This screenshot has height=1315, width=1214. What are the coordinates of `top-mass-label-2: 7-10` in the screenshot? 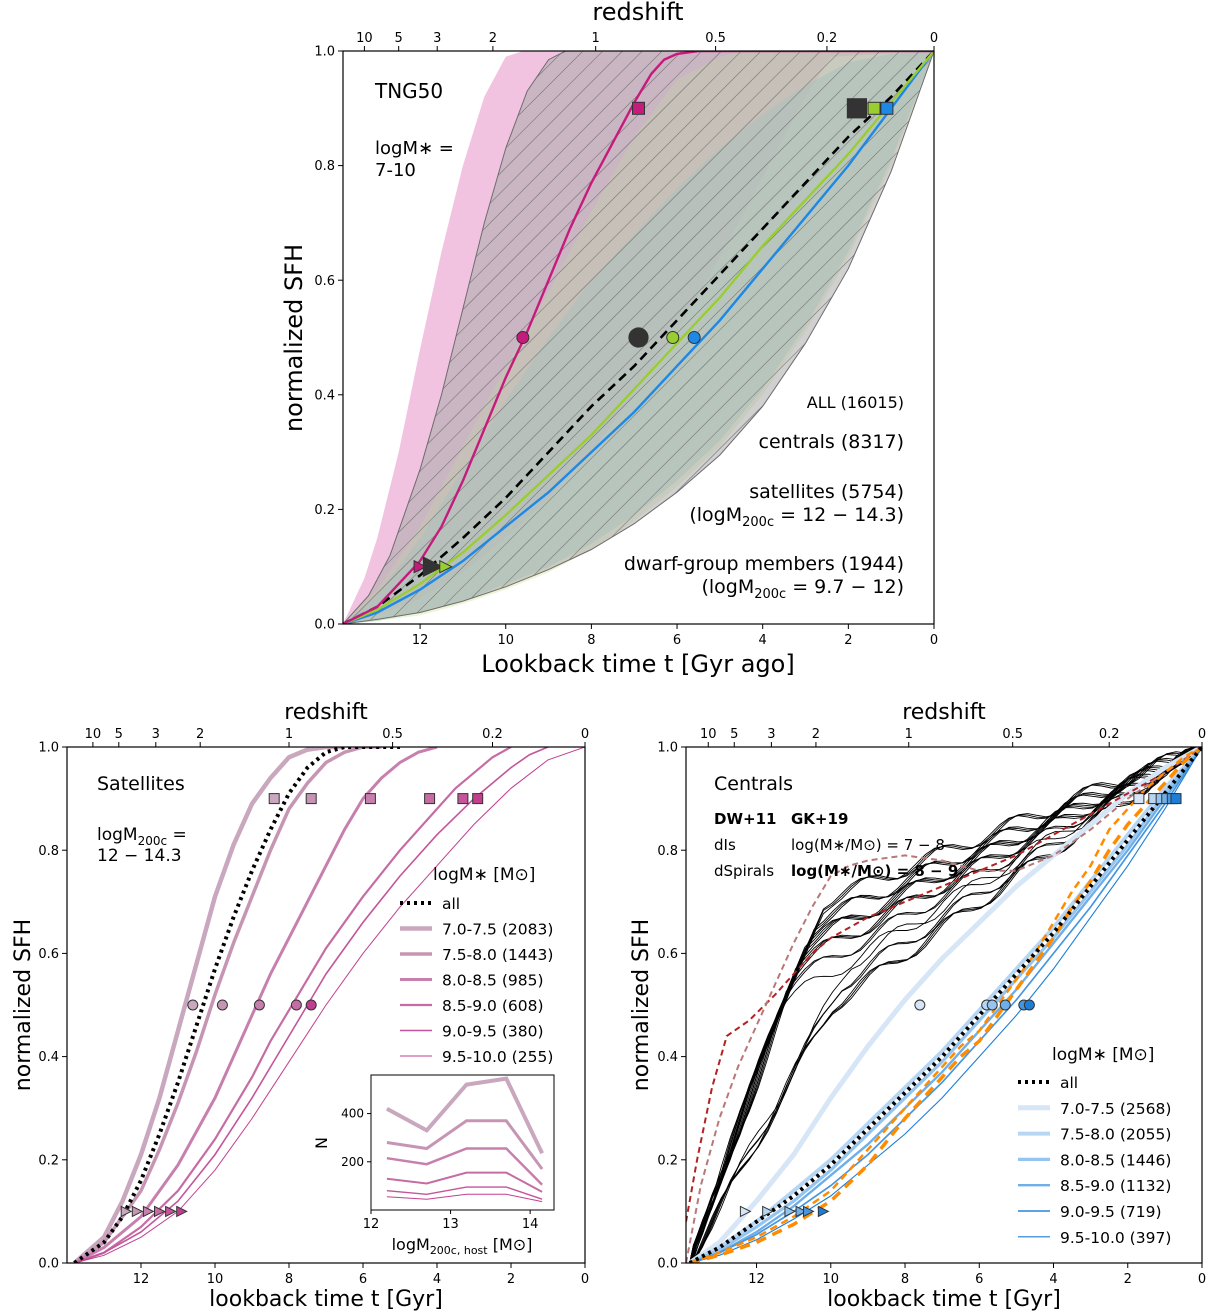 It's located at (395, 170).